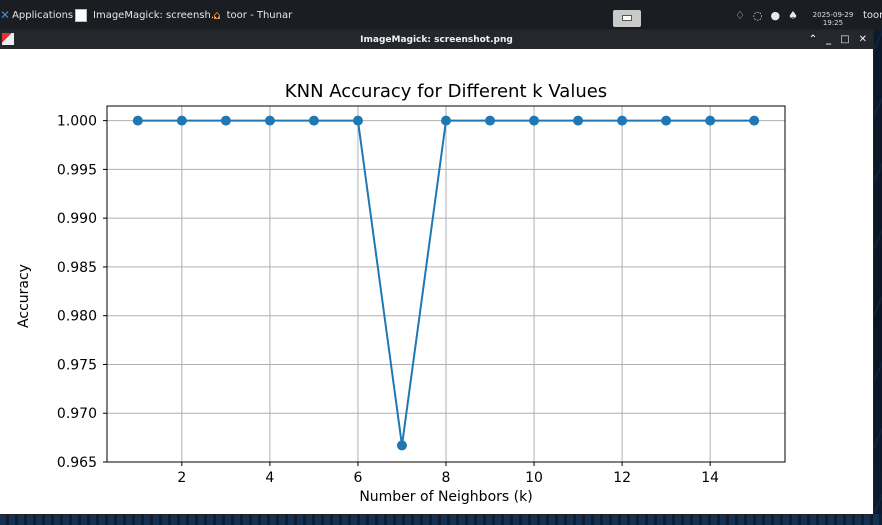 This screenshot has height=525, width=882. What do you see at coordinates (710, 478) in the screenshot?
I see `x-tick-label: 14` at bounding box center [710, 478].